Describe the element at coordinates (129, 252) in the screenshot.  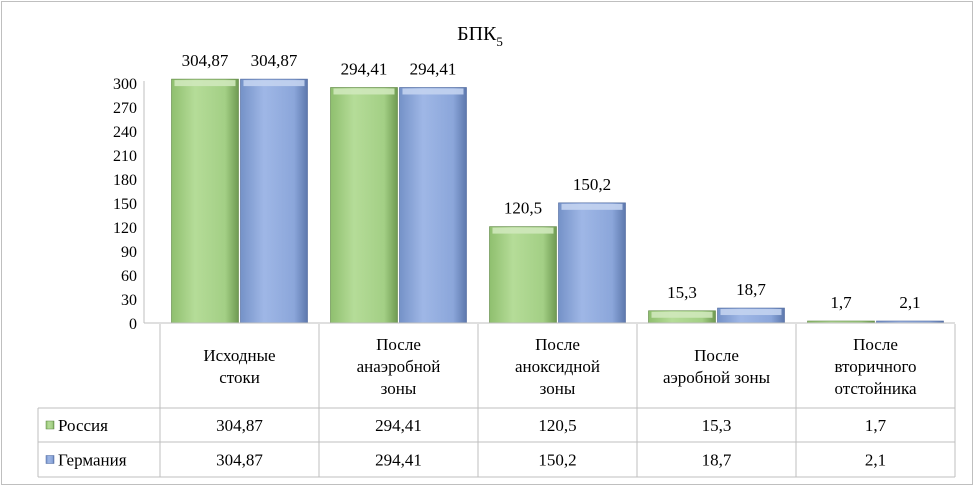
I see `y-tick-label: 90` at that location.